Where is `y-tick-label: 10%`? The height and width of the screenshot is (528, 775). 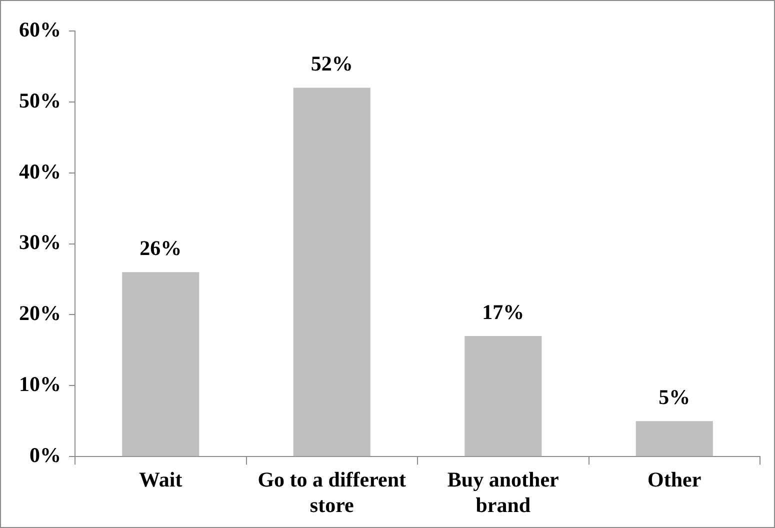
y-tick-label: 10% is located at coordinates (40, 384).